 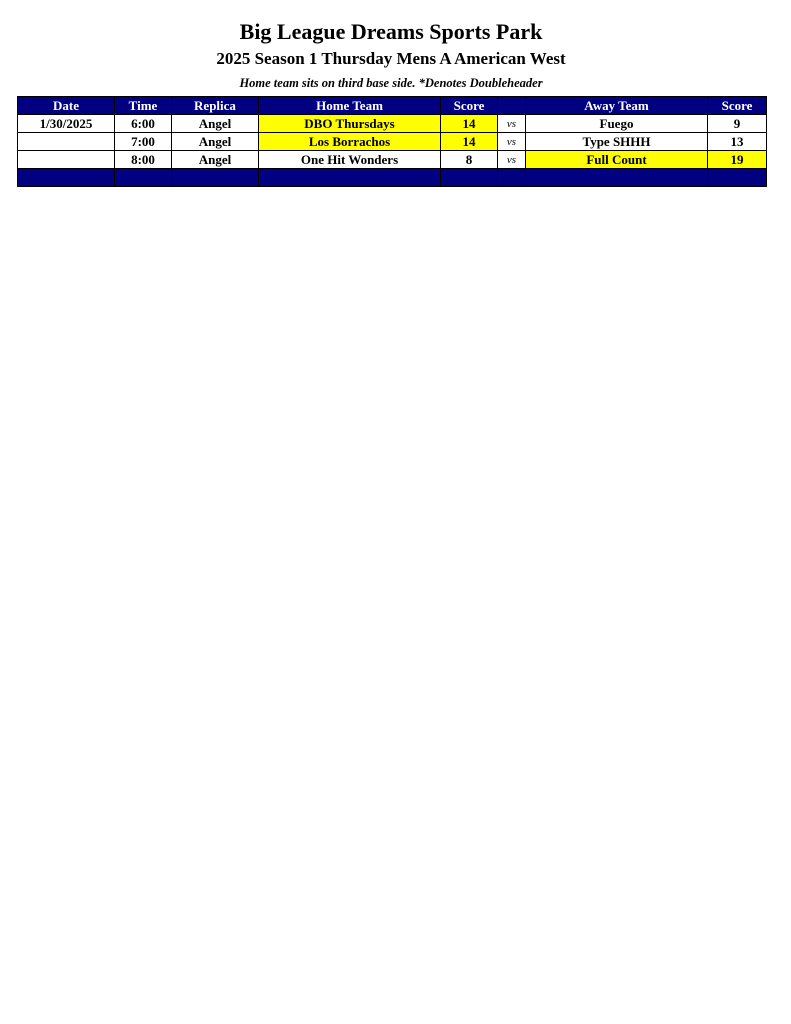 What do you see at coordinates (349, 123) in the screenshot?
I see `home-team-cell: DBO Thursdays` at bounding box center [349, 123].